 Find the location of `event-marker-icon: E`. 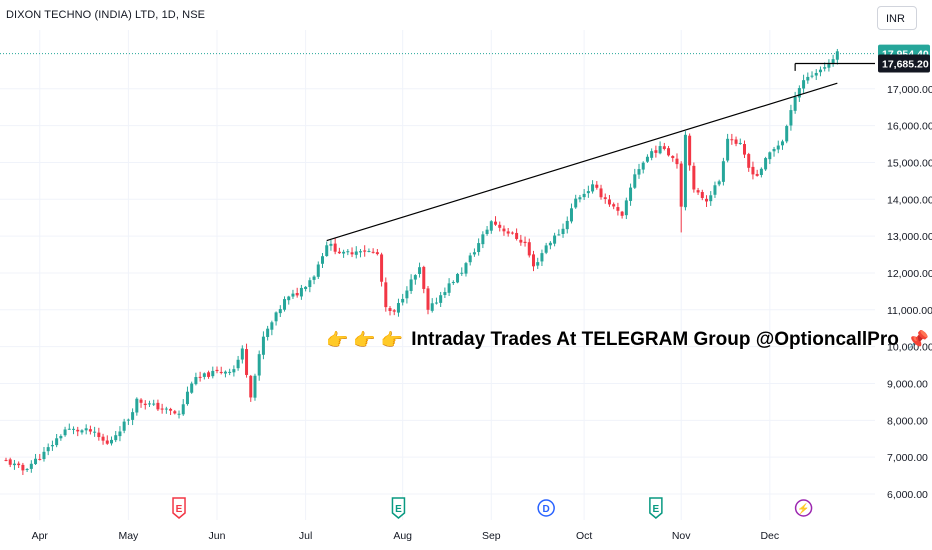

event-marker-icon: E is located at coordinates (179, 508).